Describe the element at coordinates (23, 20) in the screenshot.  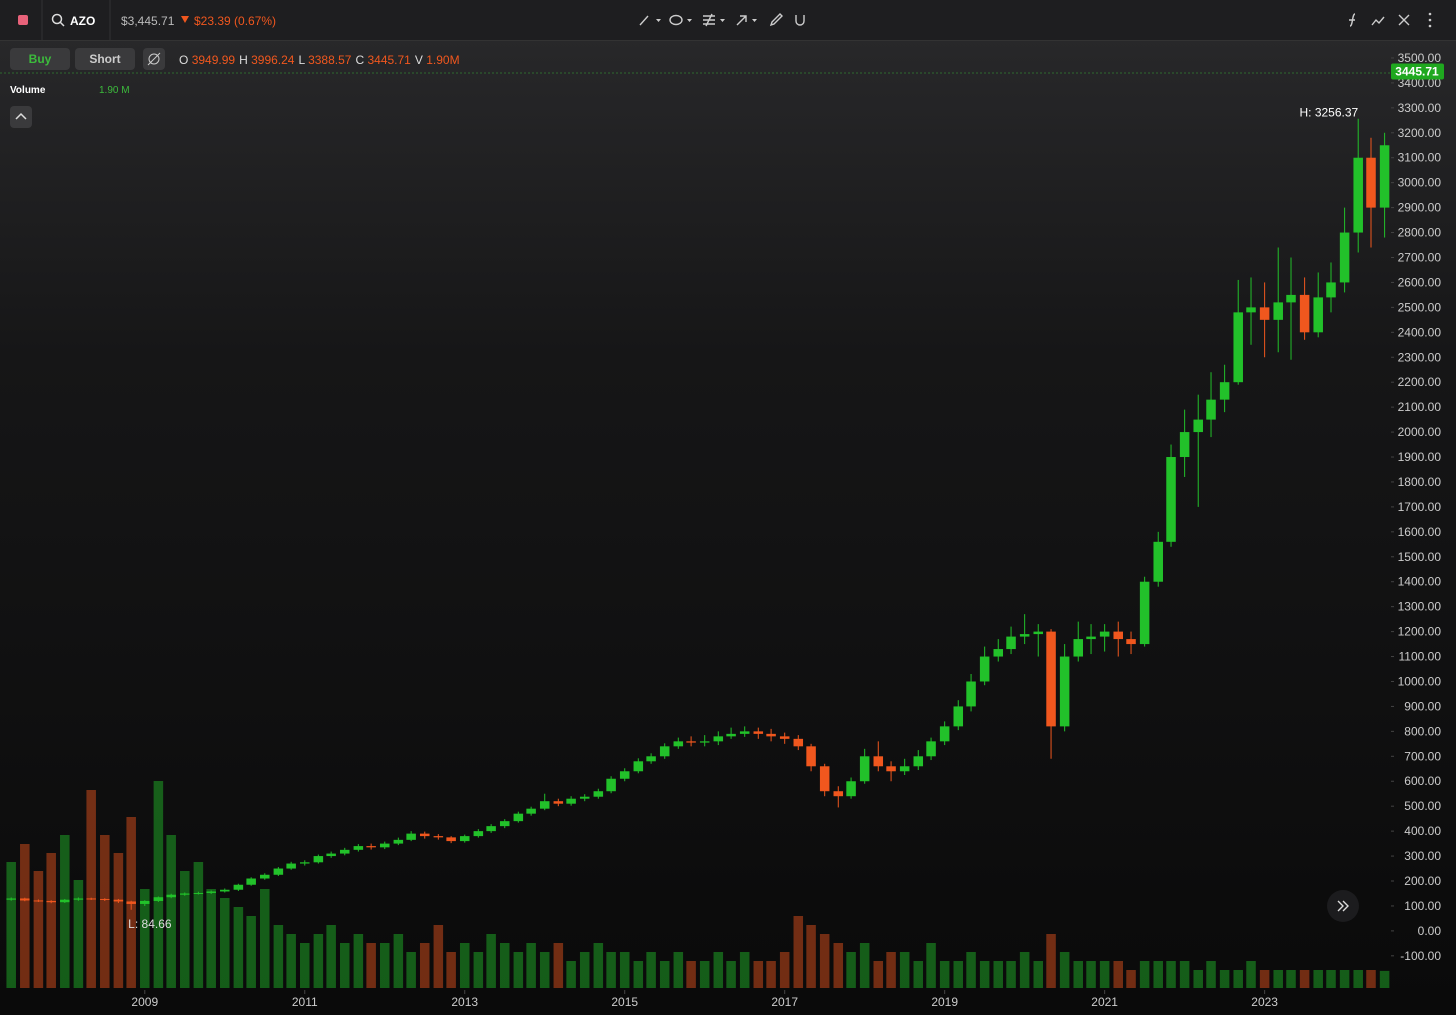
I see `stop-icon` at that location.